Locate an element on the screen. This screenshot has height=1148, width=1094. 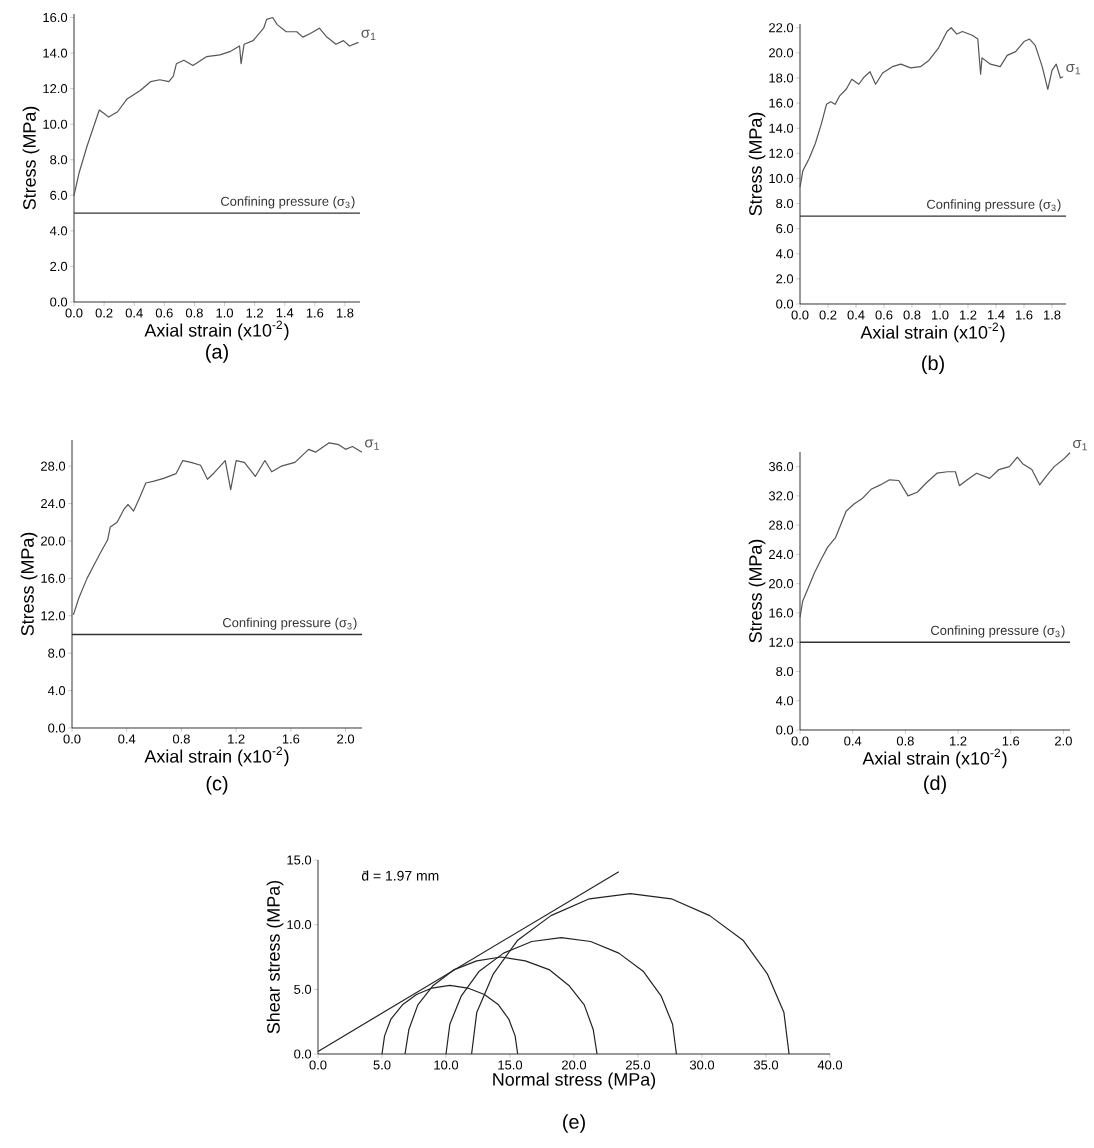
y-axis-title: Shear stress (MPa) is located at coordinates (275, 957).